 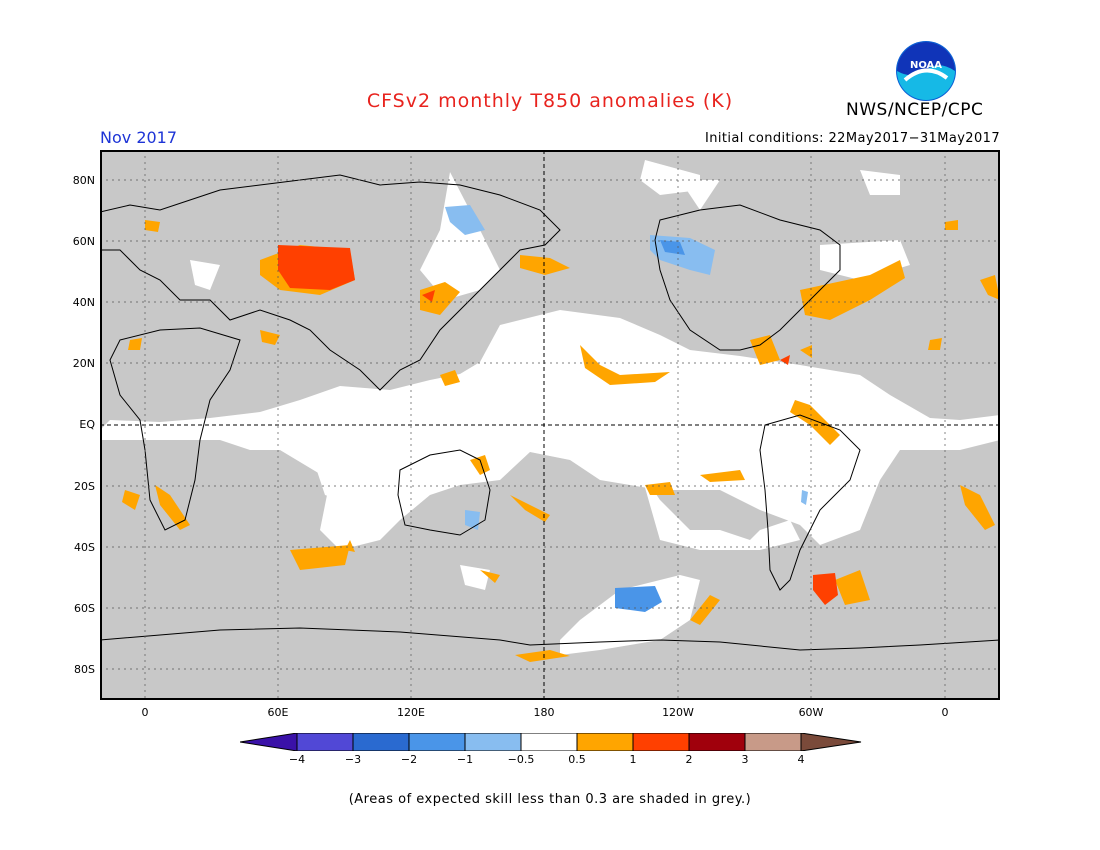 I want to click on initial-conditions: Initial conditions: 22May2017−31May2017, so click(x=852, y=138).